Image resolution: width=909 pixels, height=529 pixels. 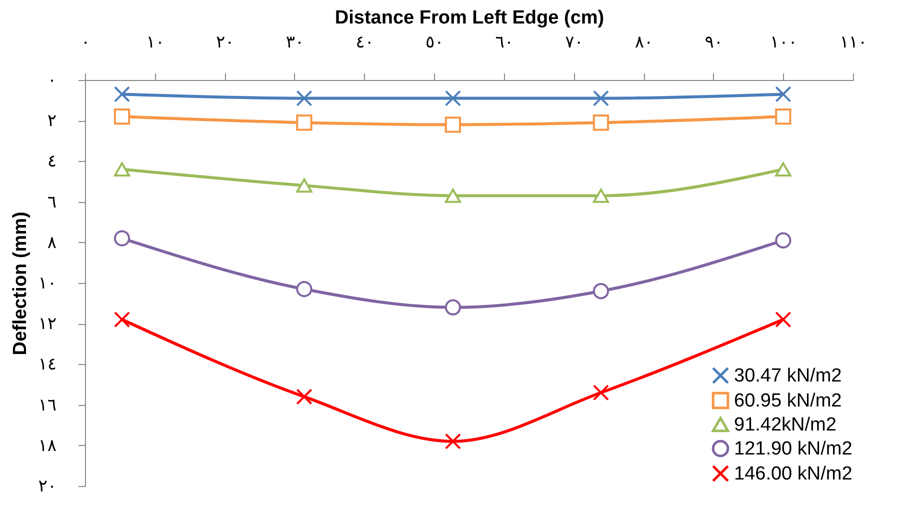 I want to click on y-tick-label: ٤, so click(x=51, y=161).